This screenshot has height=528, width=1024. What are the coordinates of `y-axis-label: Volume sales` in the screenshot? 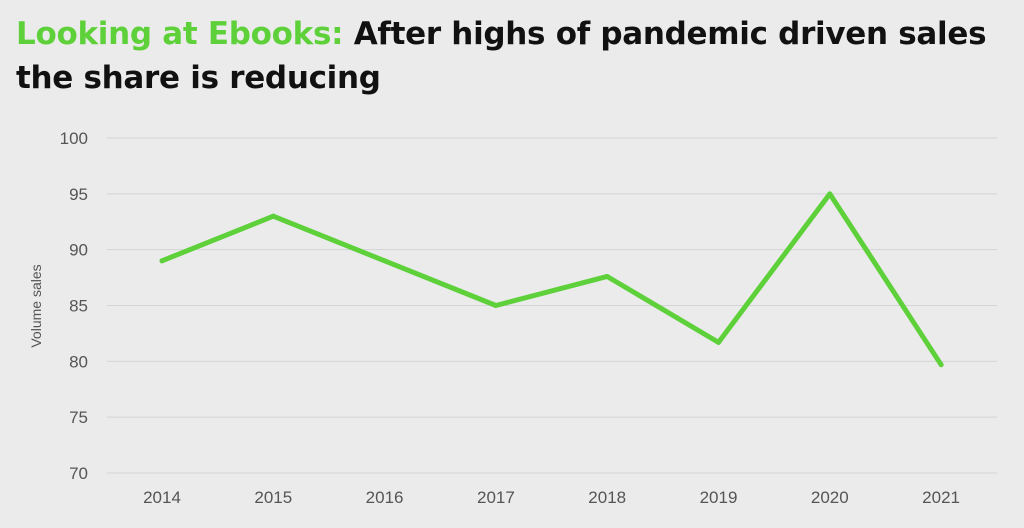 It's located at (36, 305).